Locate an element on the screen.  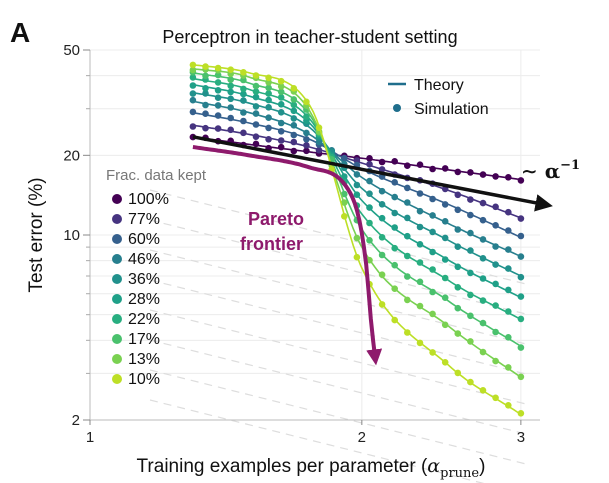
fraction-legend: 100% 77% 60% 46% 36% 28% 22% 17% 13% 10% is located at coordinates (140, 289).